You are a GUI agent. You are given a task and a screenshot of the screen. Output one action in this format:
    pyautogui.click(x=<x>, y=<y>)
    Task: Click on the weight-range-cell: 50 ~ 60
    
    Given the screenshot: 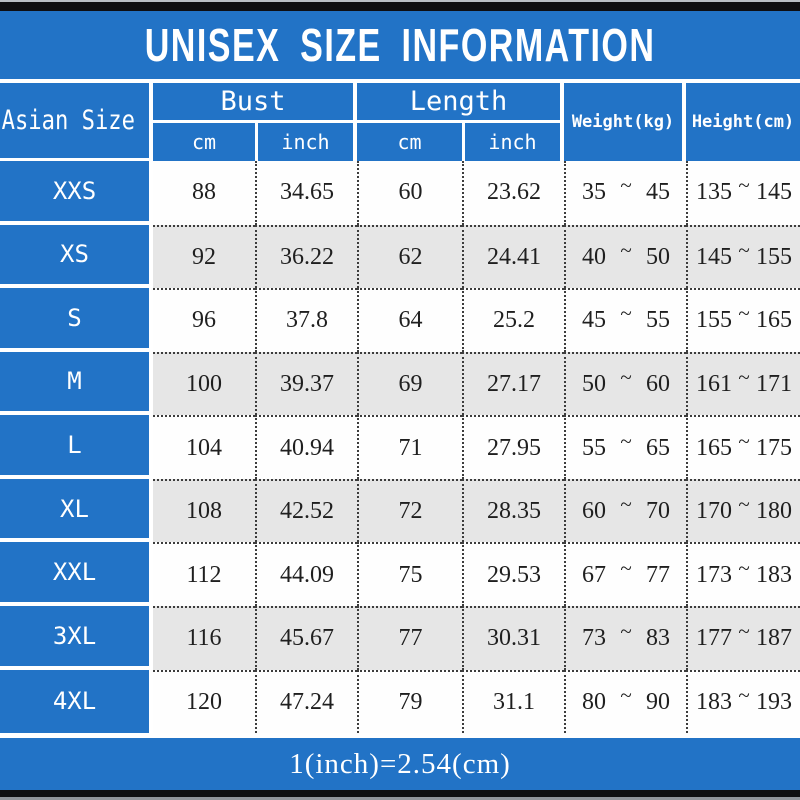 What is the action you would take?
    pyautogui.click(x=625, y=383)
    